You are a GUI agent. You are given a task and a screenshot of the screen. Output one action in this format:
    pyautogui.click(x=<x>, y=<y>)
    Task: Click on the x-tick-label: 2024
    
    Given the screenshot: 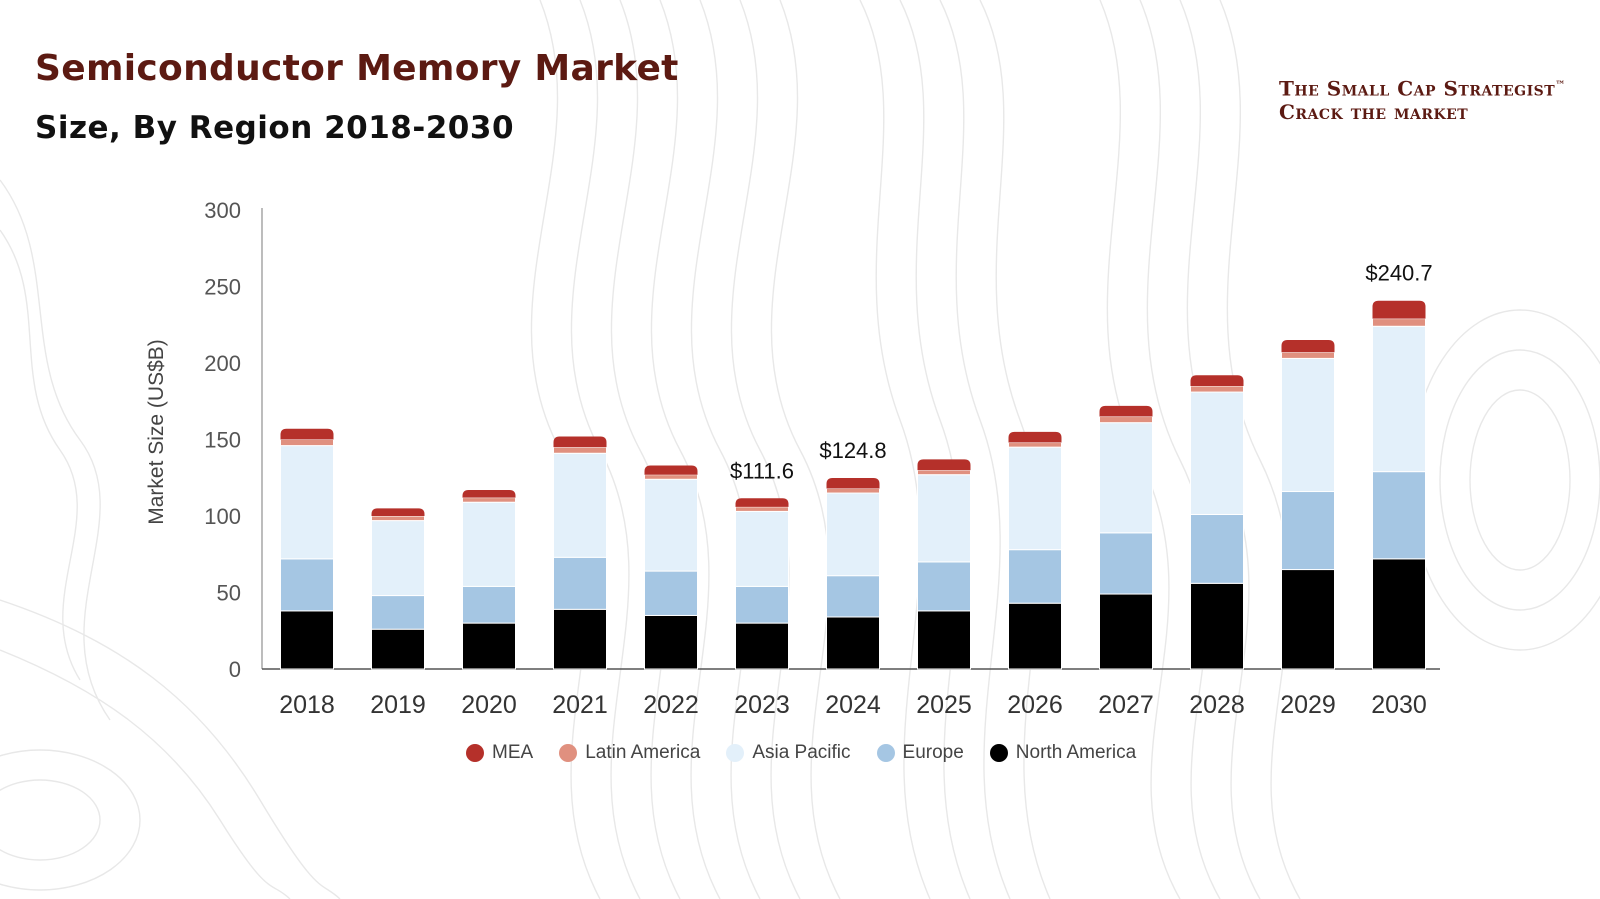 What is the action you would take?
    pyautogui.click(x=853, y=705)
    